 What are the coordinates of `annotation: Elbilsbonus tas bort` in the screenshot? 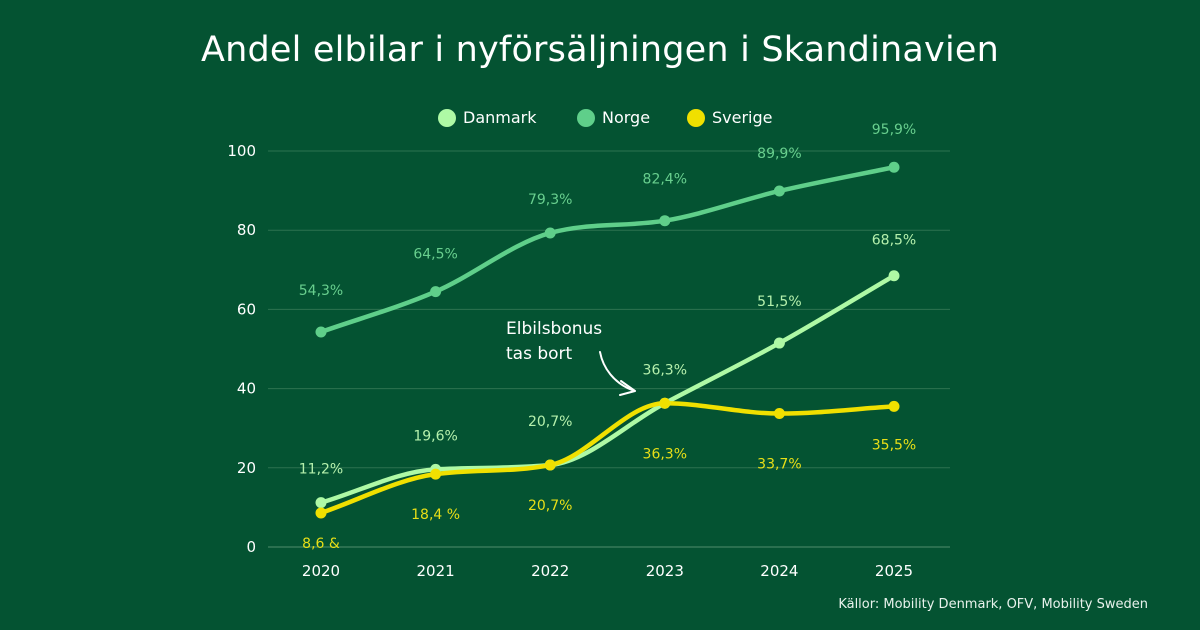 It's located at (571, 357).